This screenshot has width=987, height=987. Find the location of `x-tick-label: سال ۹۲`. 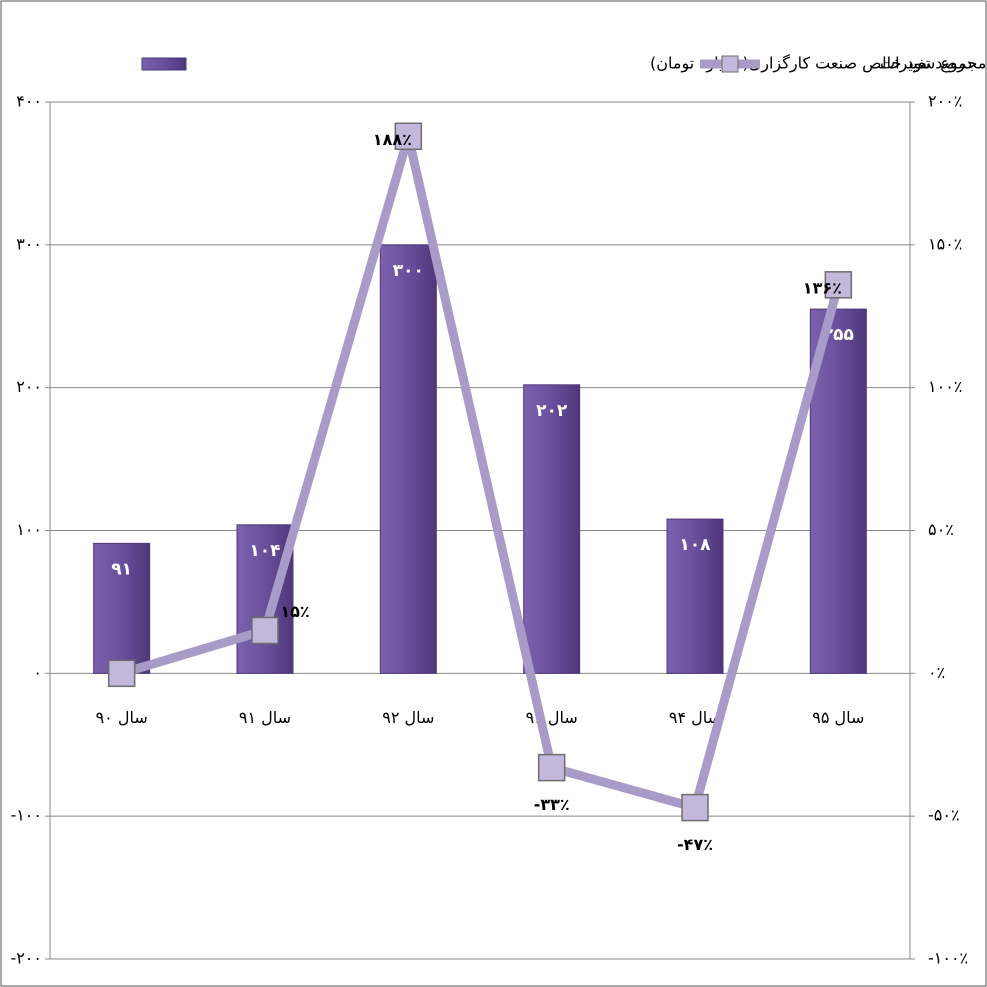

x-tick-label: سال ۹۲ is located at coordinates (408, 717).